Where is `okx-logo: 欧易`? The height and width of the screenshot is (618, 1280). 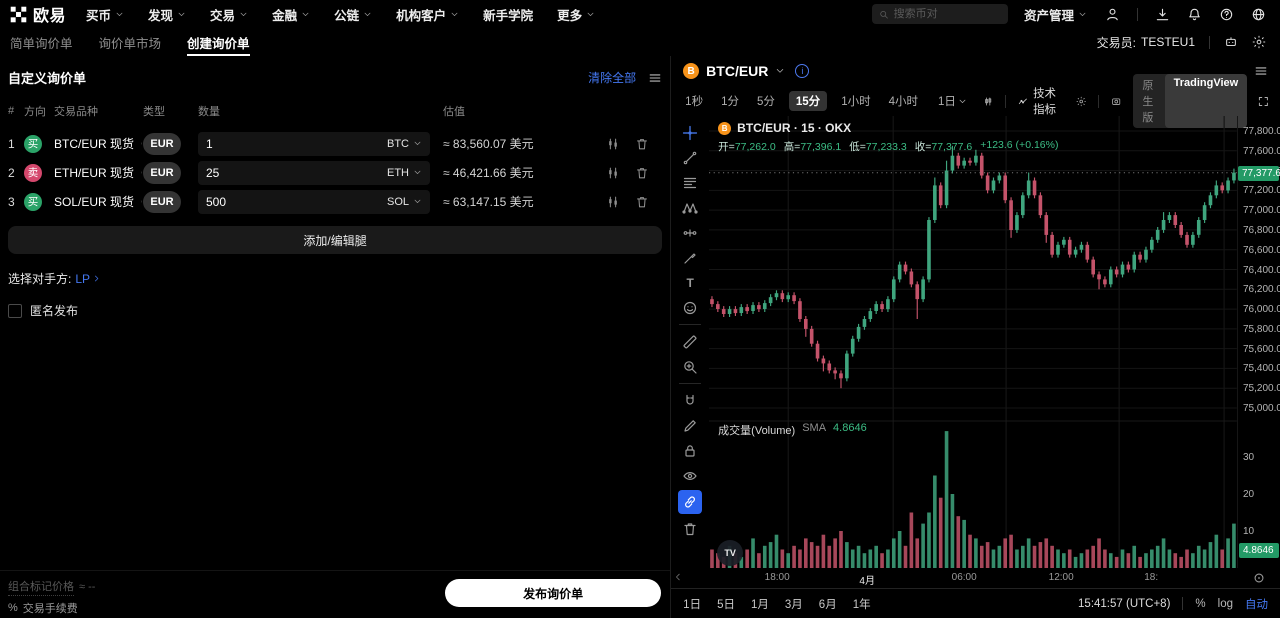
okx-logo: 欧易 is located at coordinates (38, 14).